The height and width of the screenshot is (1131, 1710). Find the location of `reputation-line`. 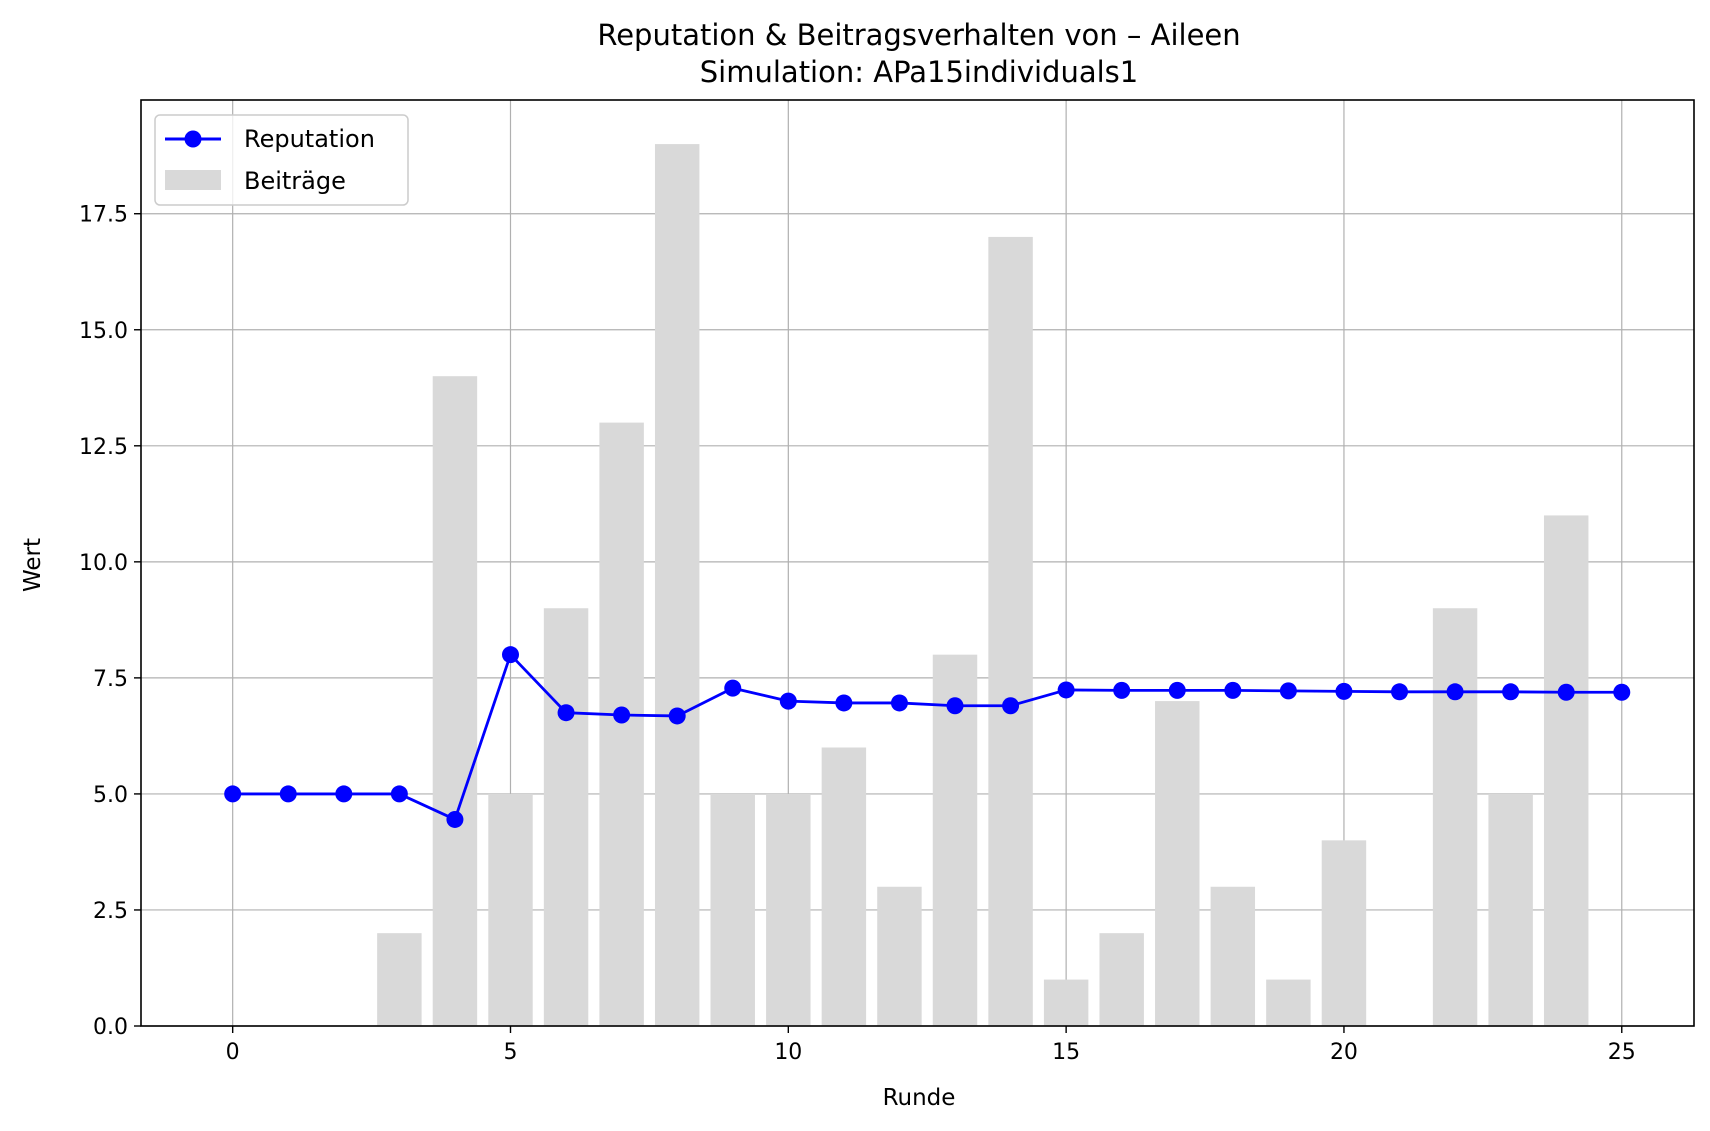

reputation-line is located at coordinates (927, 737).